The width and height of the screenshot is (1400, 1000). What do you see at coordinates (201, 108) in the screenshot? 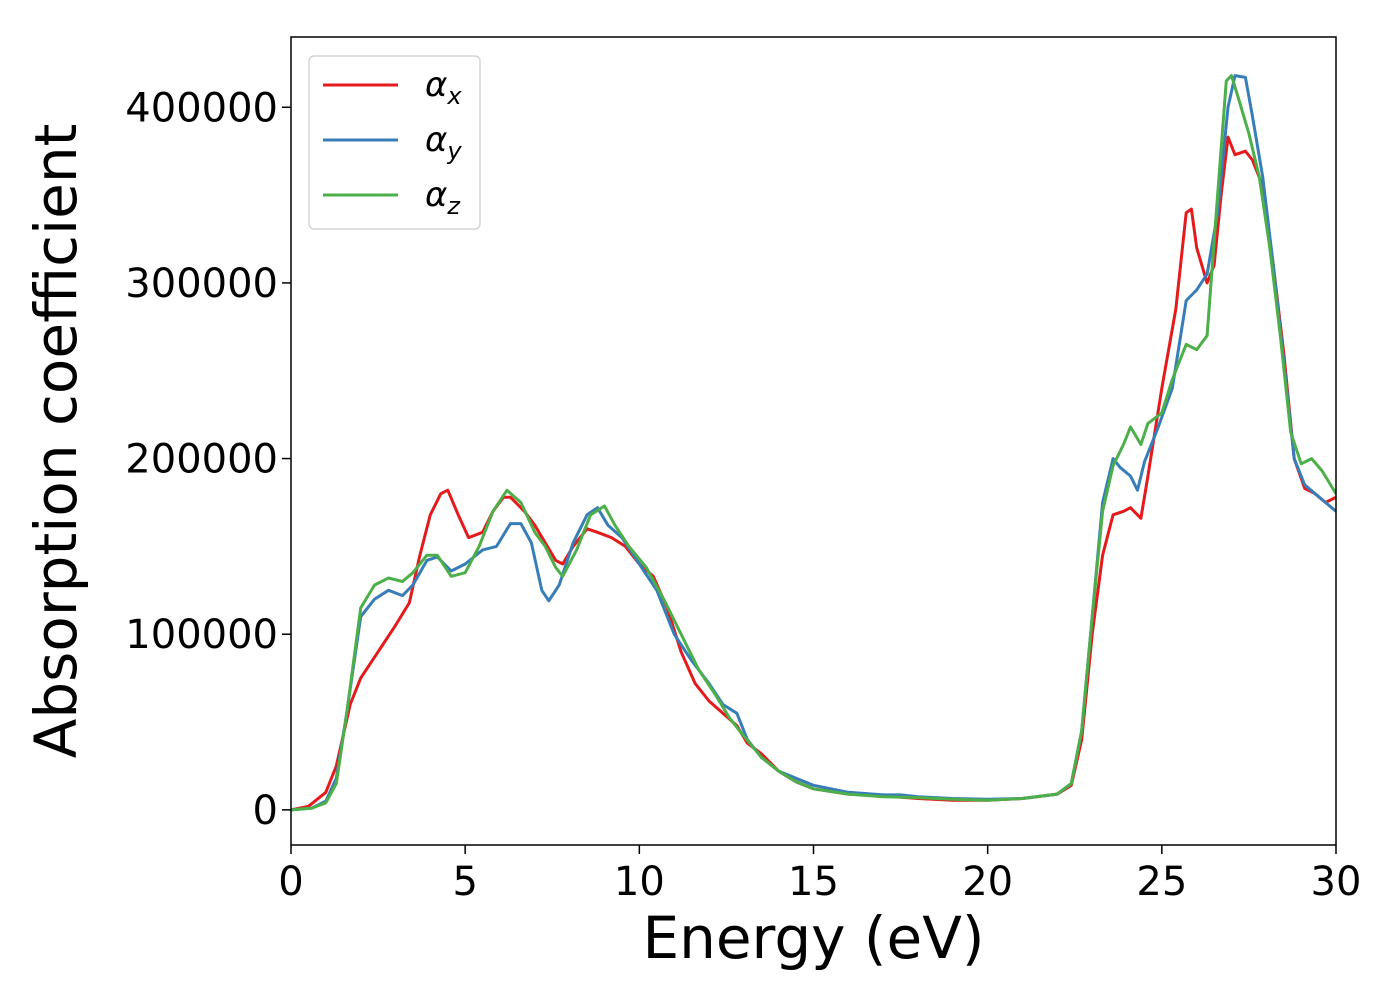
I see `y-tick-label: 400000` at bounding box center [201, 108].